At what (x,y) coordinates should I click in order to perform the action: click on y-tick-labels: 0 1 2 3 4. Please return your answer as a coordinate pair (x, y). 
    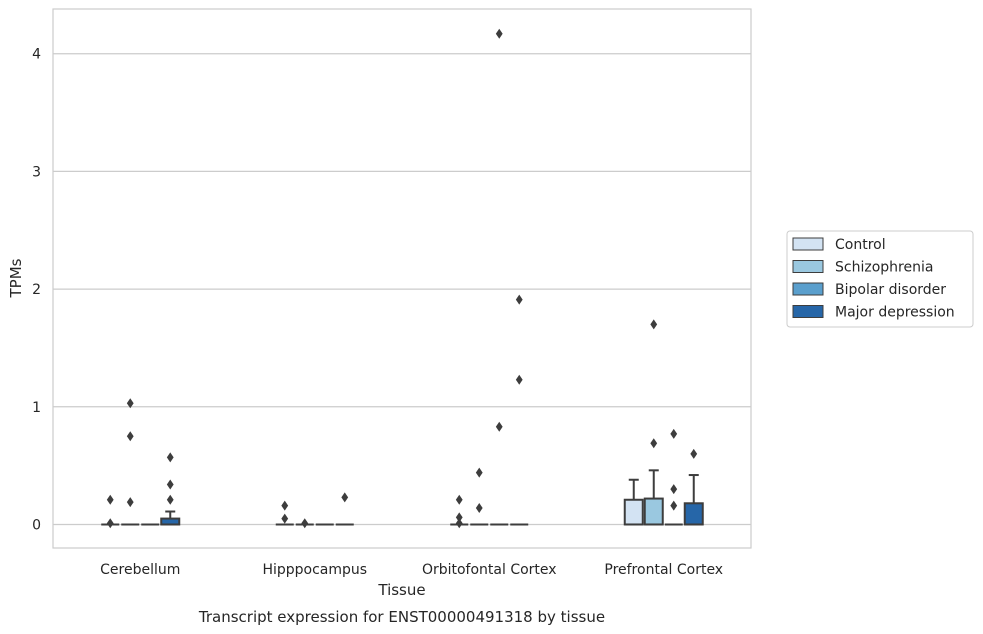
    Looking at the image, I should click on (36, 290).